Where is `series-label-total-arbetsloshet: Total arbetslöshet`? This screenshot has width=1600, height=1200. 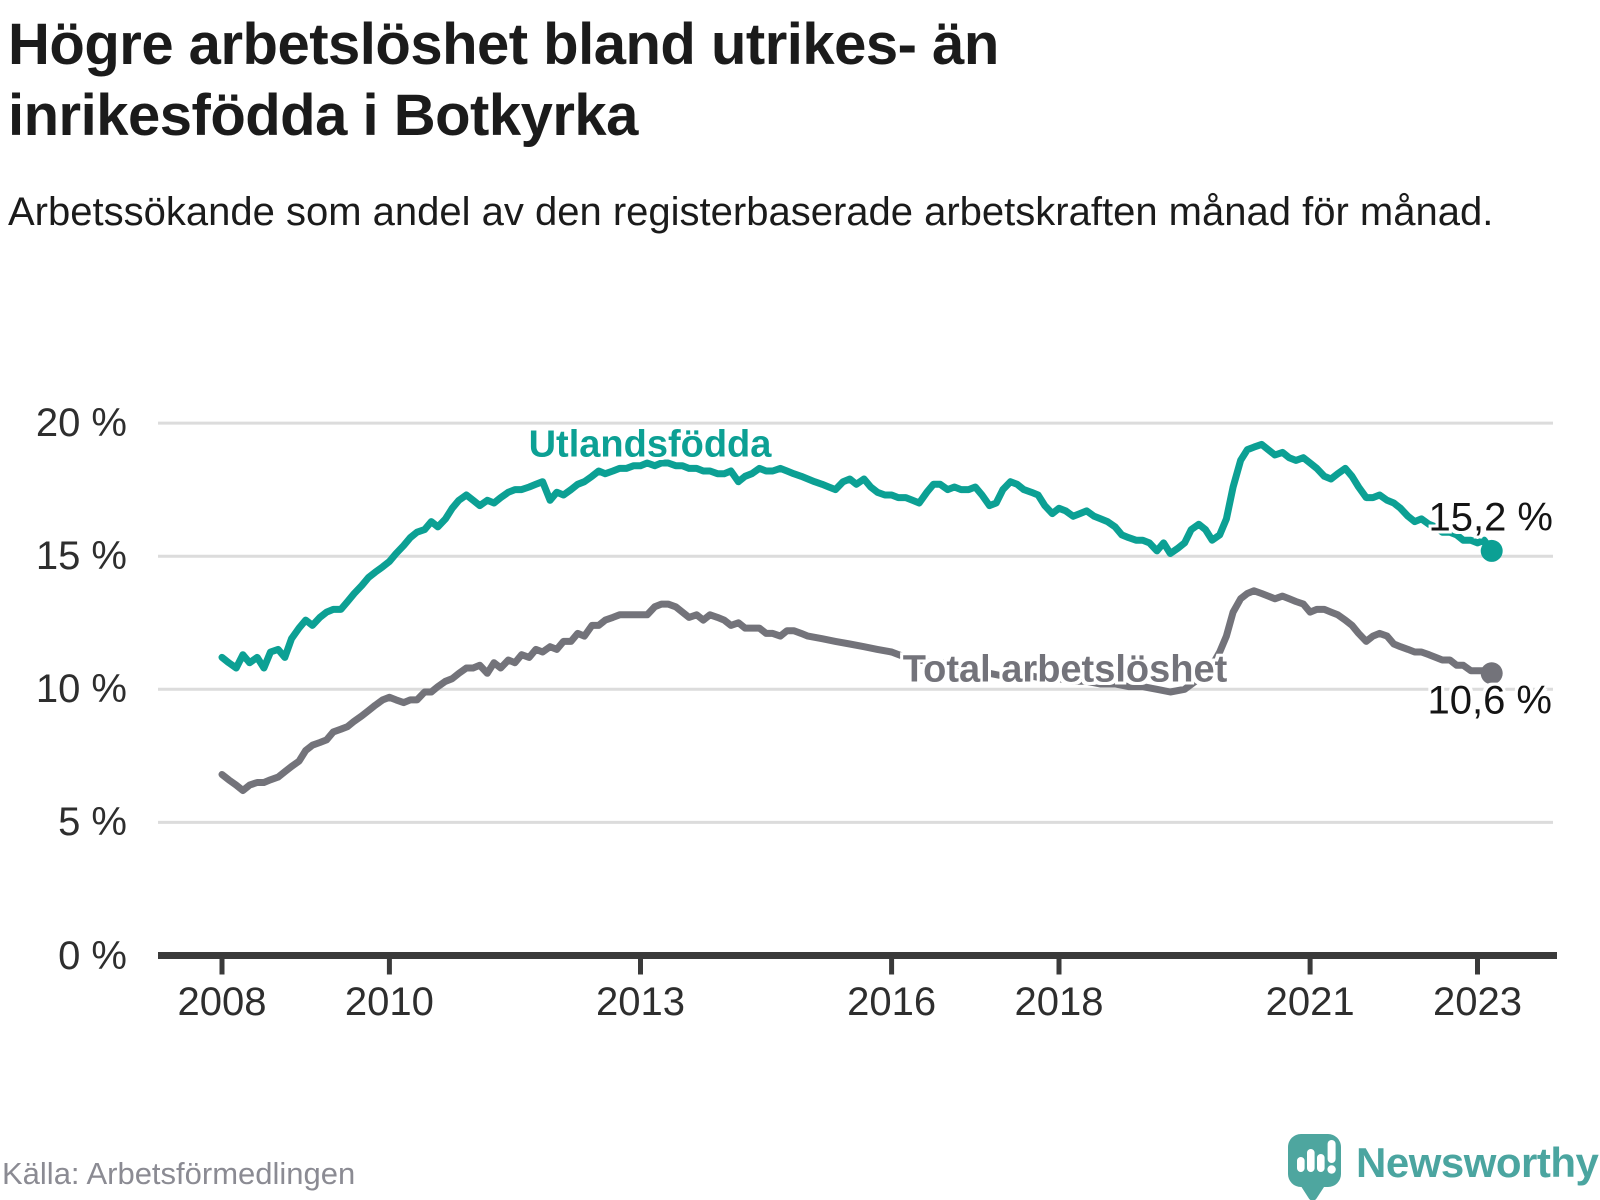 series-label-total-arbetsloshet: Total arbetslöshet is located at coordinates (1065, 669).